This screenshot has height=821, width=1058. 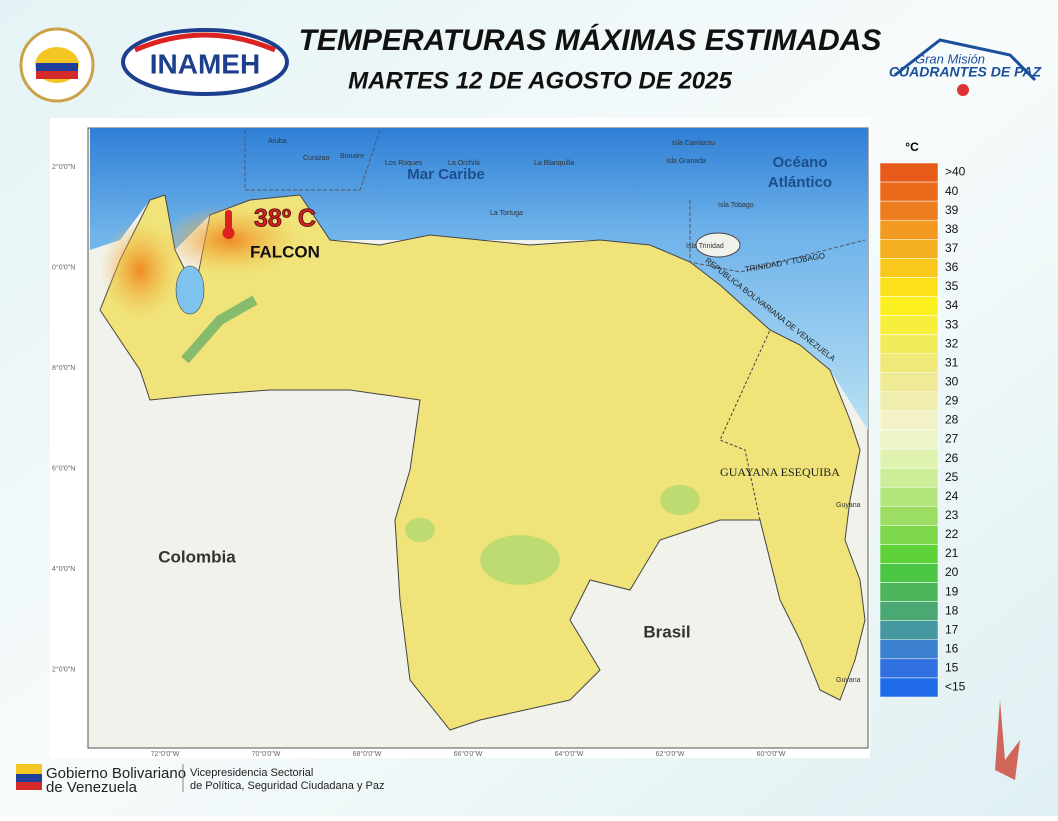 What do you see at coordinates (952, 267) in the screenshot?
I see `legend-label: 36` at bounding box center [952, 267].